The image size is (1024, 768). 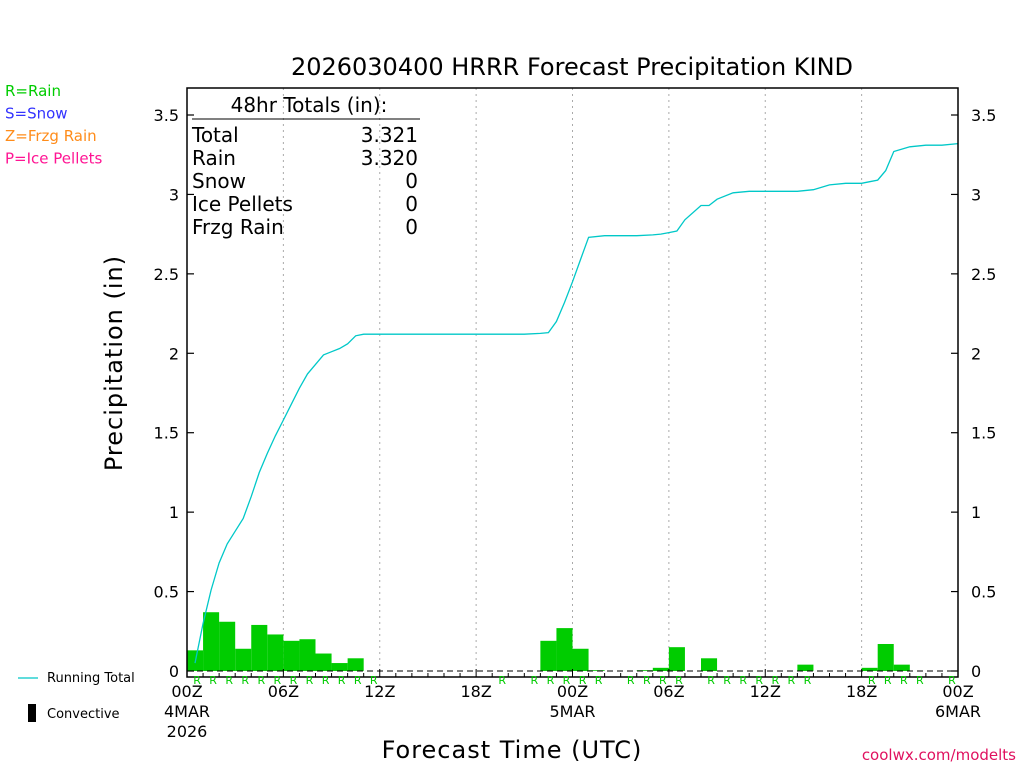 I want to click on x-date-label: 4MAR, so click(x=187, y=711).